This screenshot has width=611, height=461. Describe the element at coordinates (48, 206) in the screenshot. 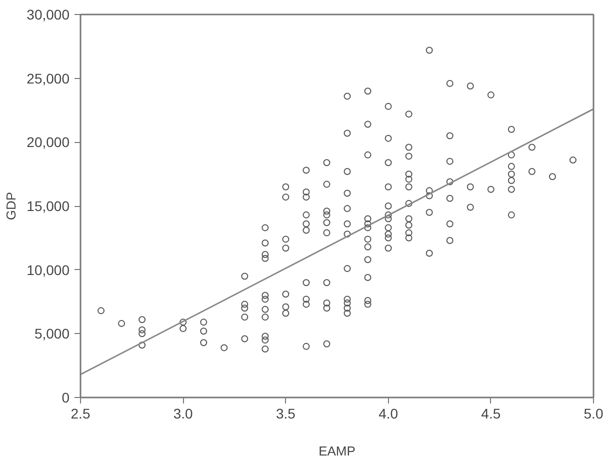

I see `y-tick-label: 15,000` at that location.